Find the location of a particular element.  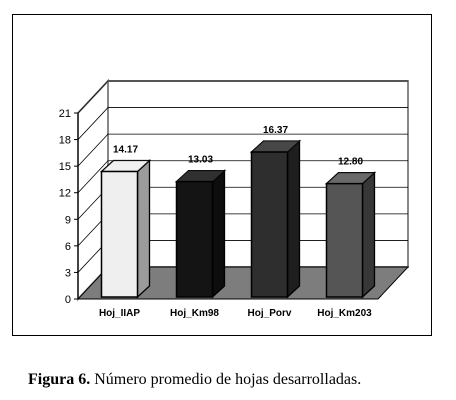

y-tick-label: 9 is located at coordinates (68, 220).